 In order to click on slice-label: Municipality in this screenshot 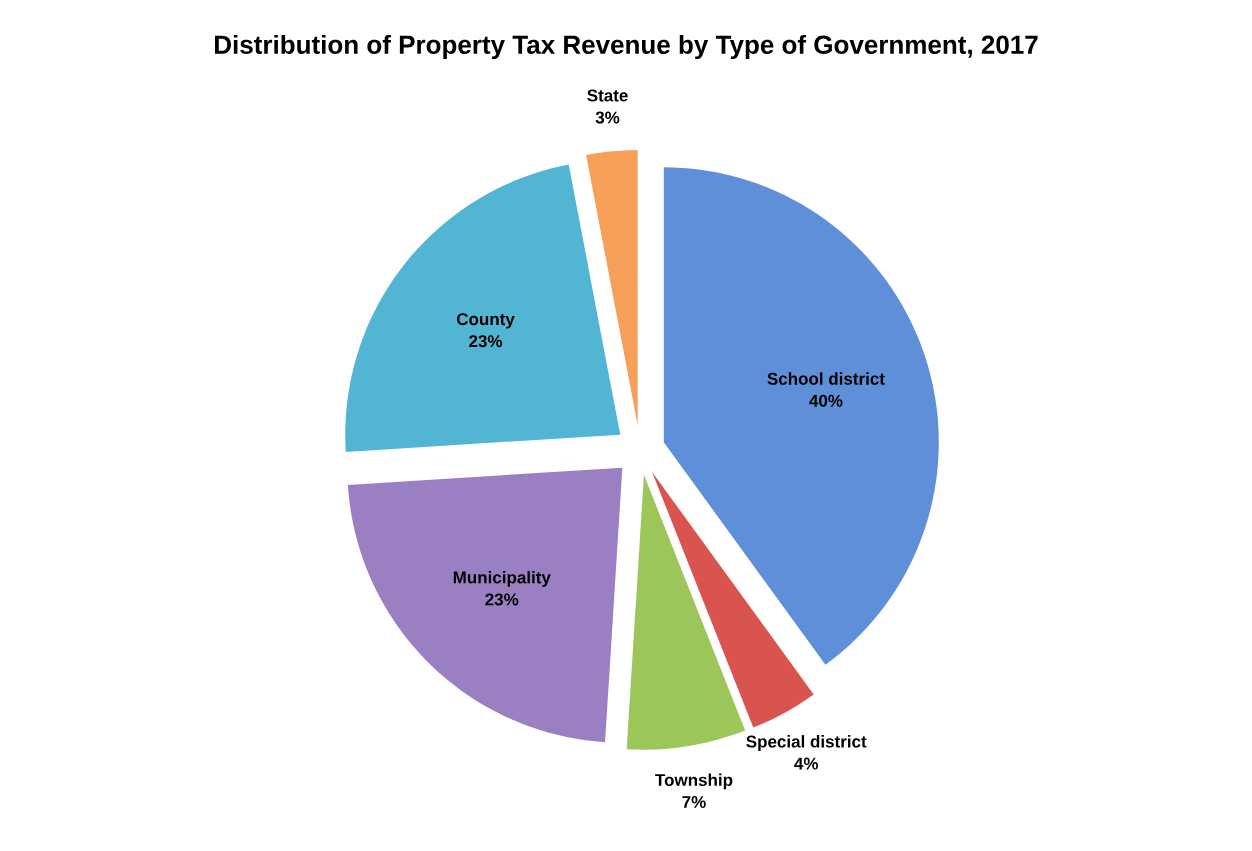, I will do `click(502, 578)`.